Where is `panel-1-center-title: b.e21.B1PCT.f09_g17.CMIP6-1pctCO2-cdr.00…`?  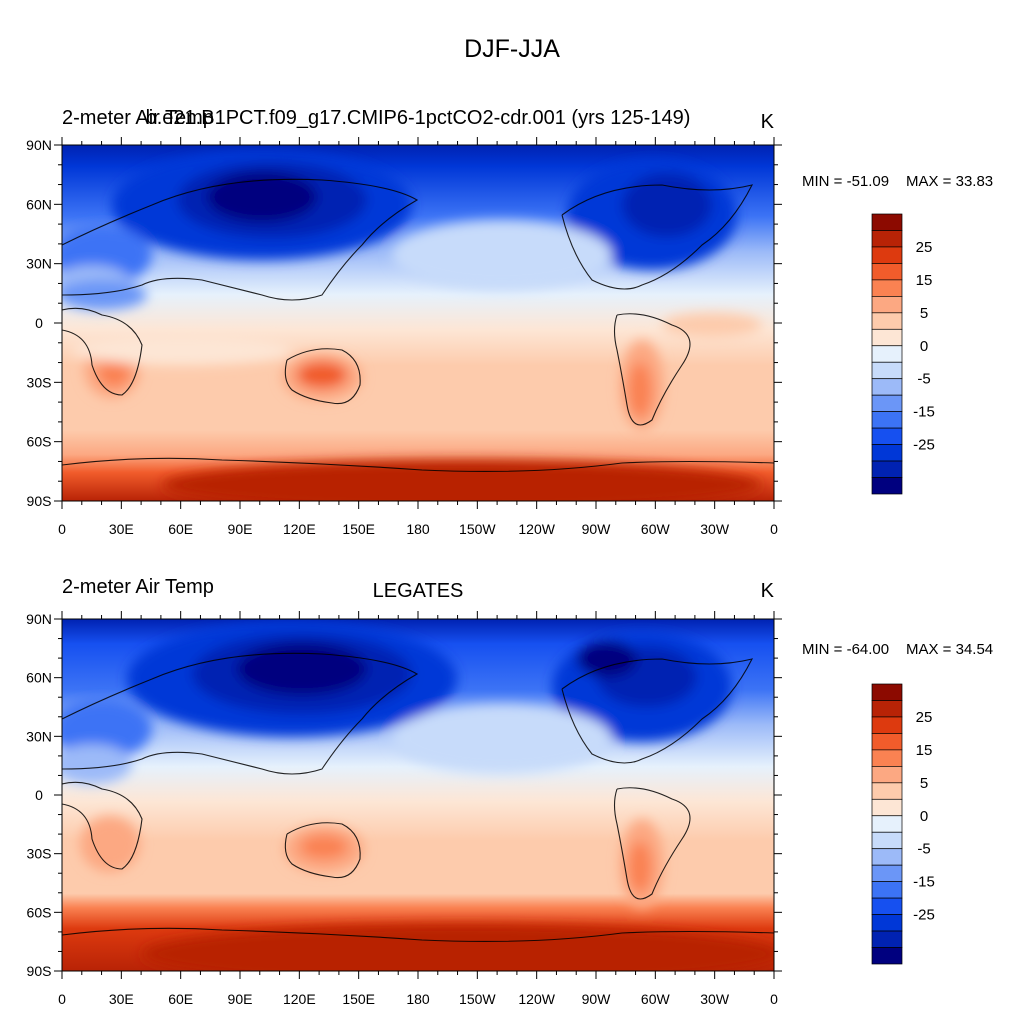
panel-1-center-title: b.e21.B1PCT.f09_g17.CMIP6-1pctCO2-cdr.00… is located at coordinates (418, 118).